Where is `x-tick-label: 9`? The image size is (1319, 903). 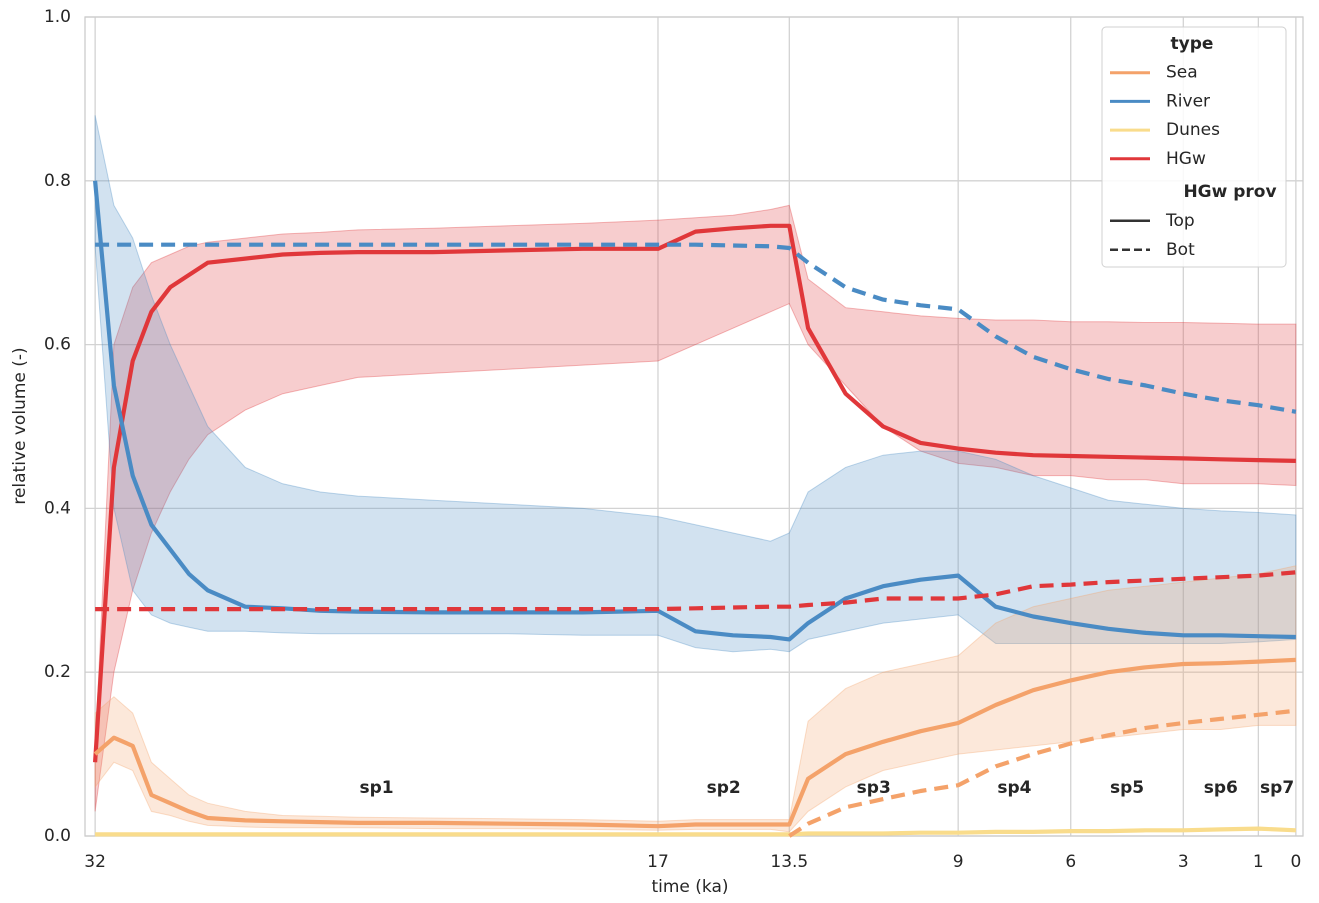
x-tick-label: 9 is located at coordinates (958, 862).